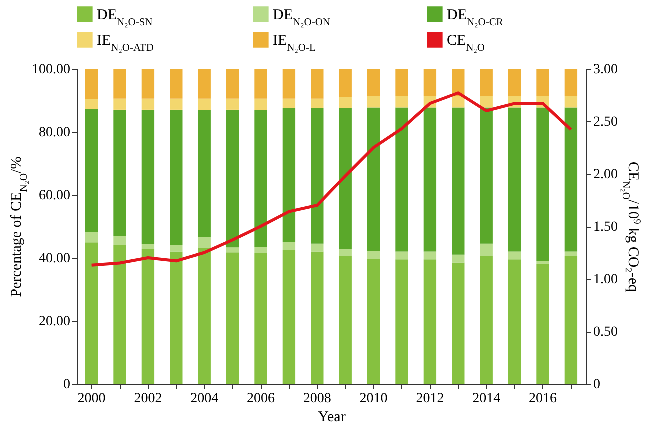  Describe the element at coordinates (125, 43) in the screenshot. I see `legend-label: IE$_{N₂O-ATD}$` at that location.